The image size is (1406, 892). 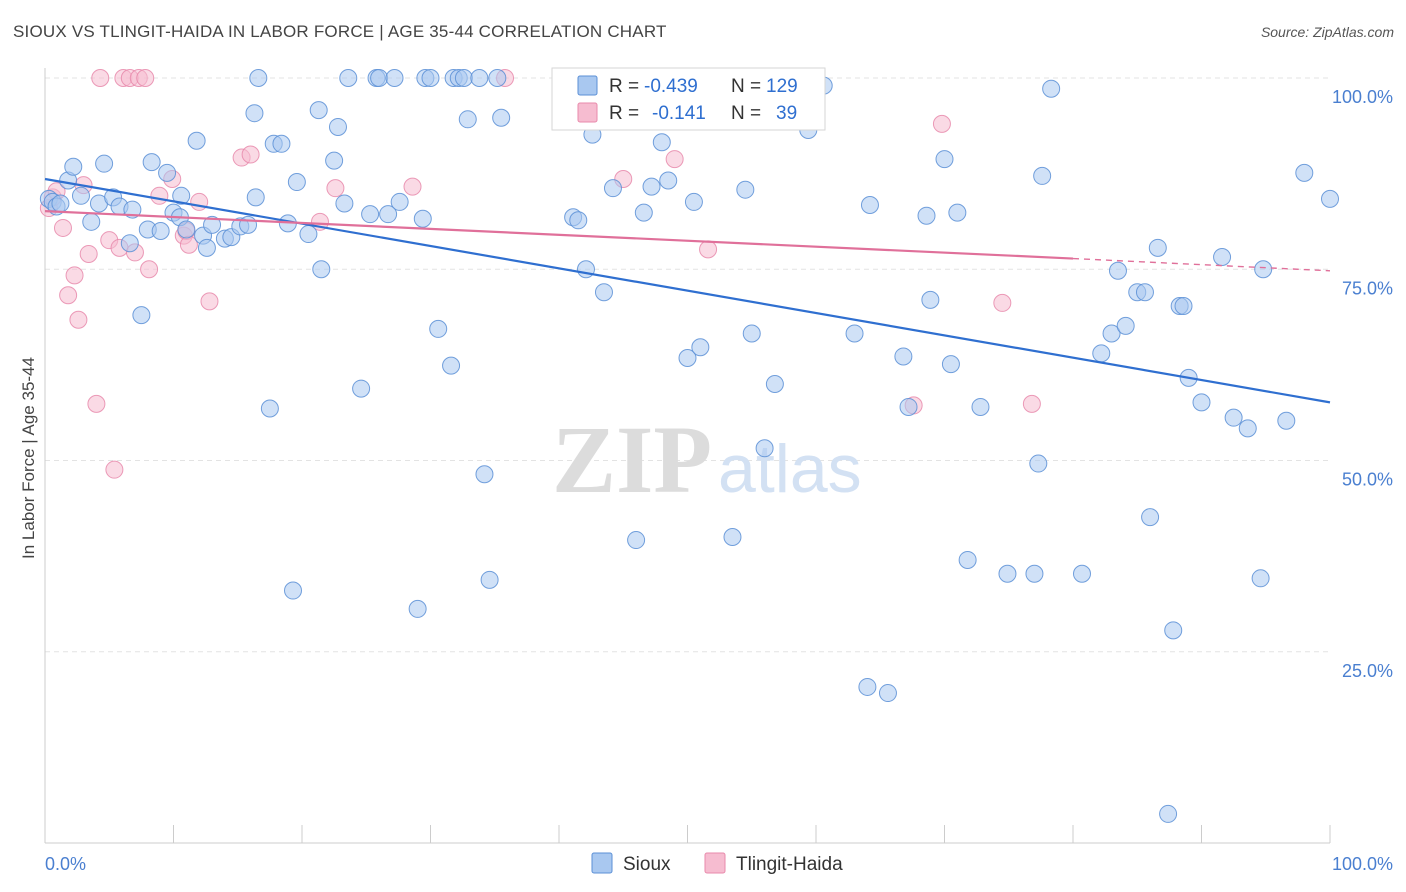 What do you see at coordinates (559, 235) in the screenshot?
I see `trend-line-tlingit-haida` at bounding box center [559, 235].